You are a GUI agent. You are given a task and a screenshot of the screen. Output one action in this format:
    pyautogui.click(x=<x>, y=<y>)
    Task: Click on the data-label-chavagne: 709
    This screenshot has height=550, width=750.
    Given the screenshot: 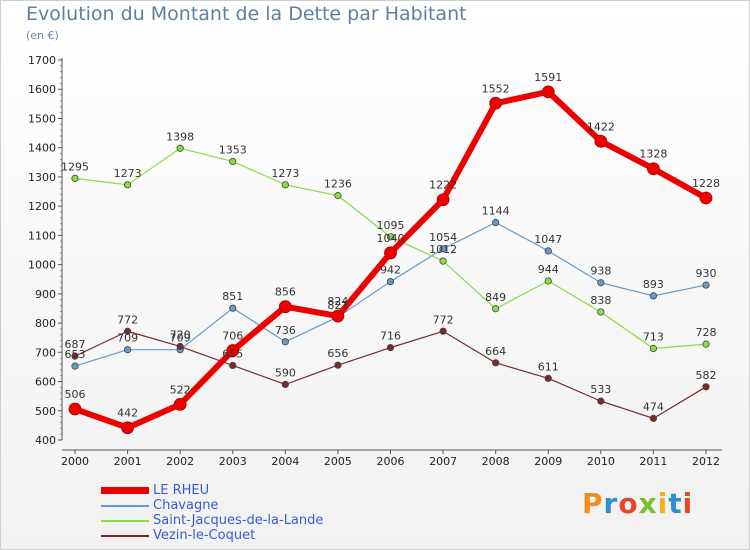 What is the action you would take?
    pyautogui.click(x=127, y=338)
    